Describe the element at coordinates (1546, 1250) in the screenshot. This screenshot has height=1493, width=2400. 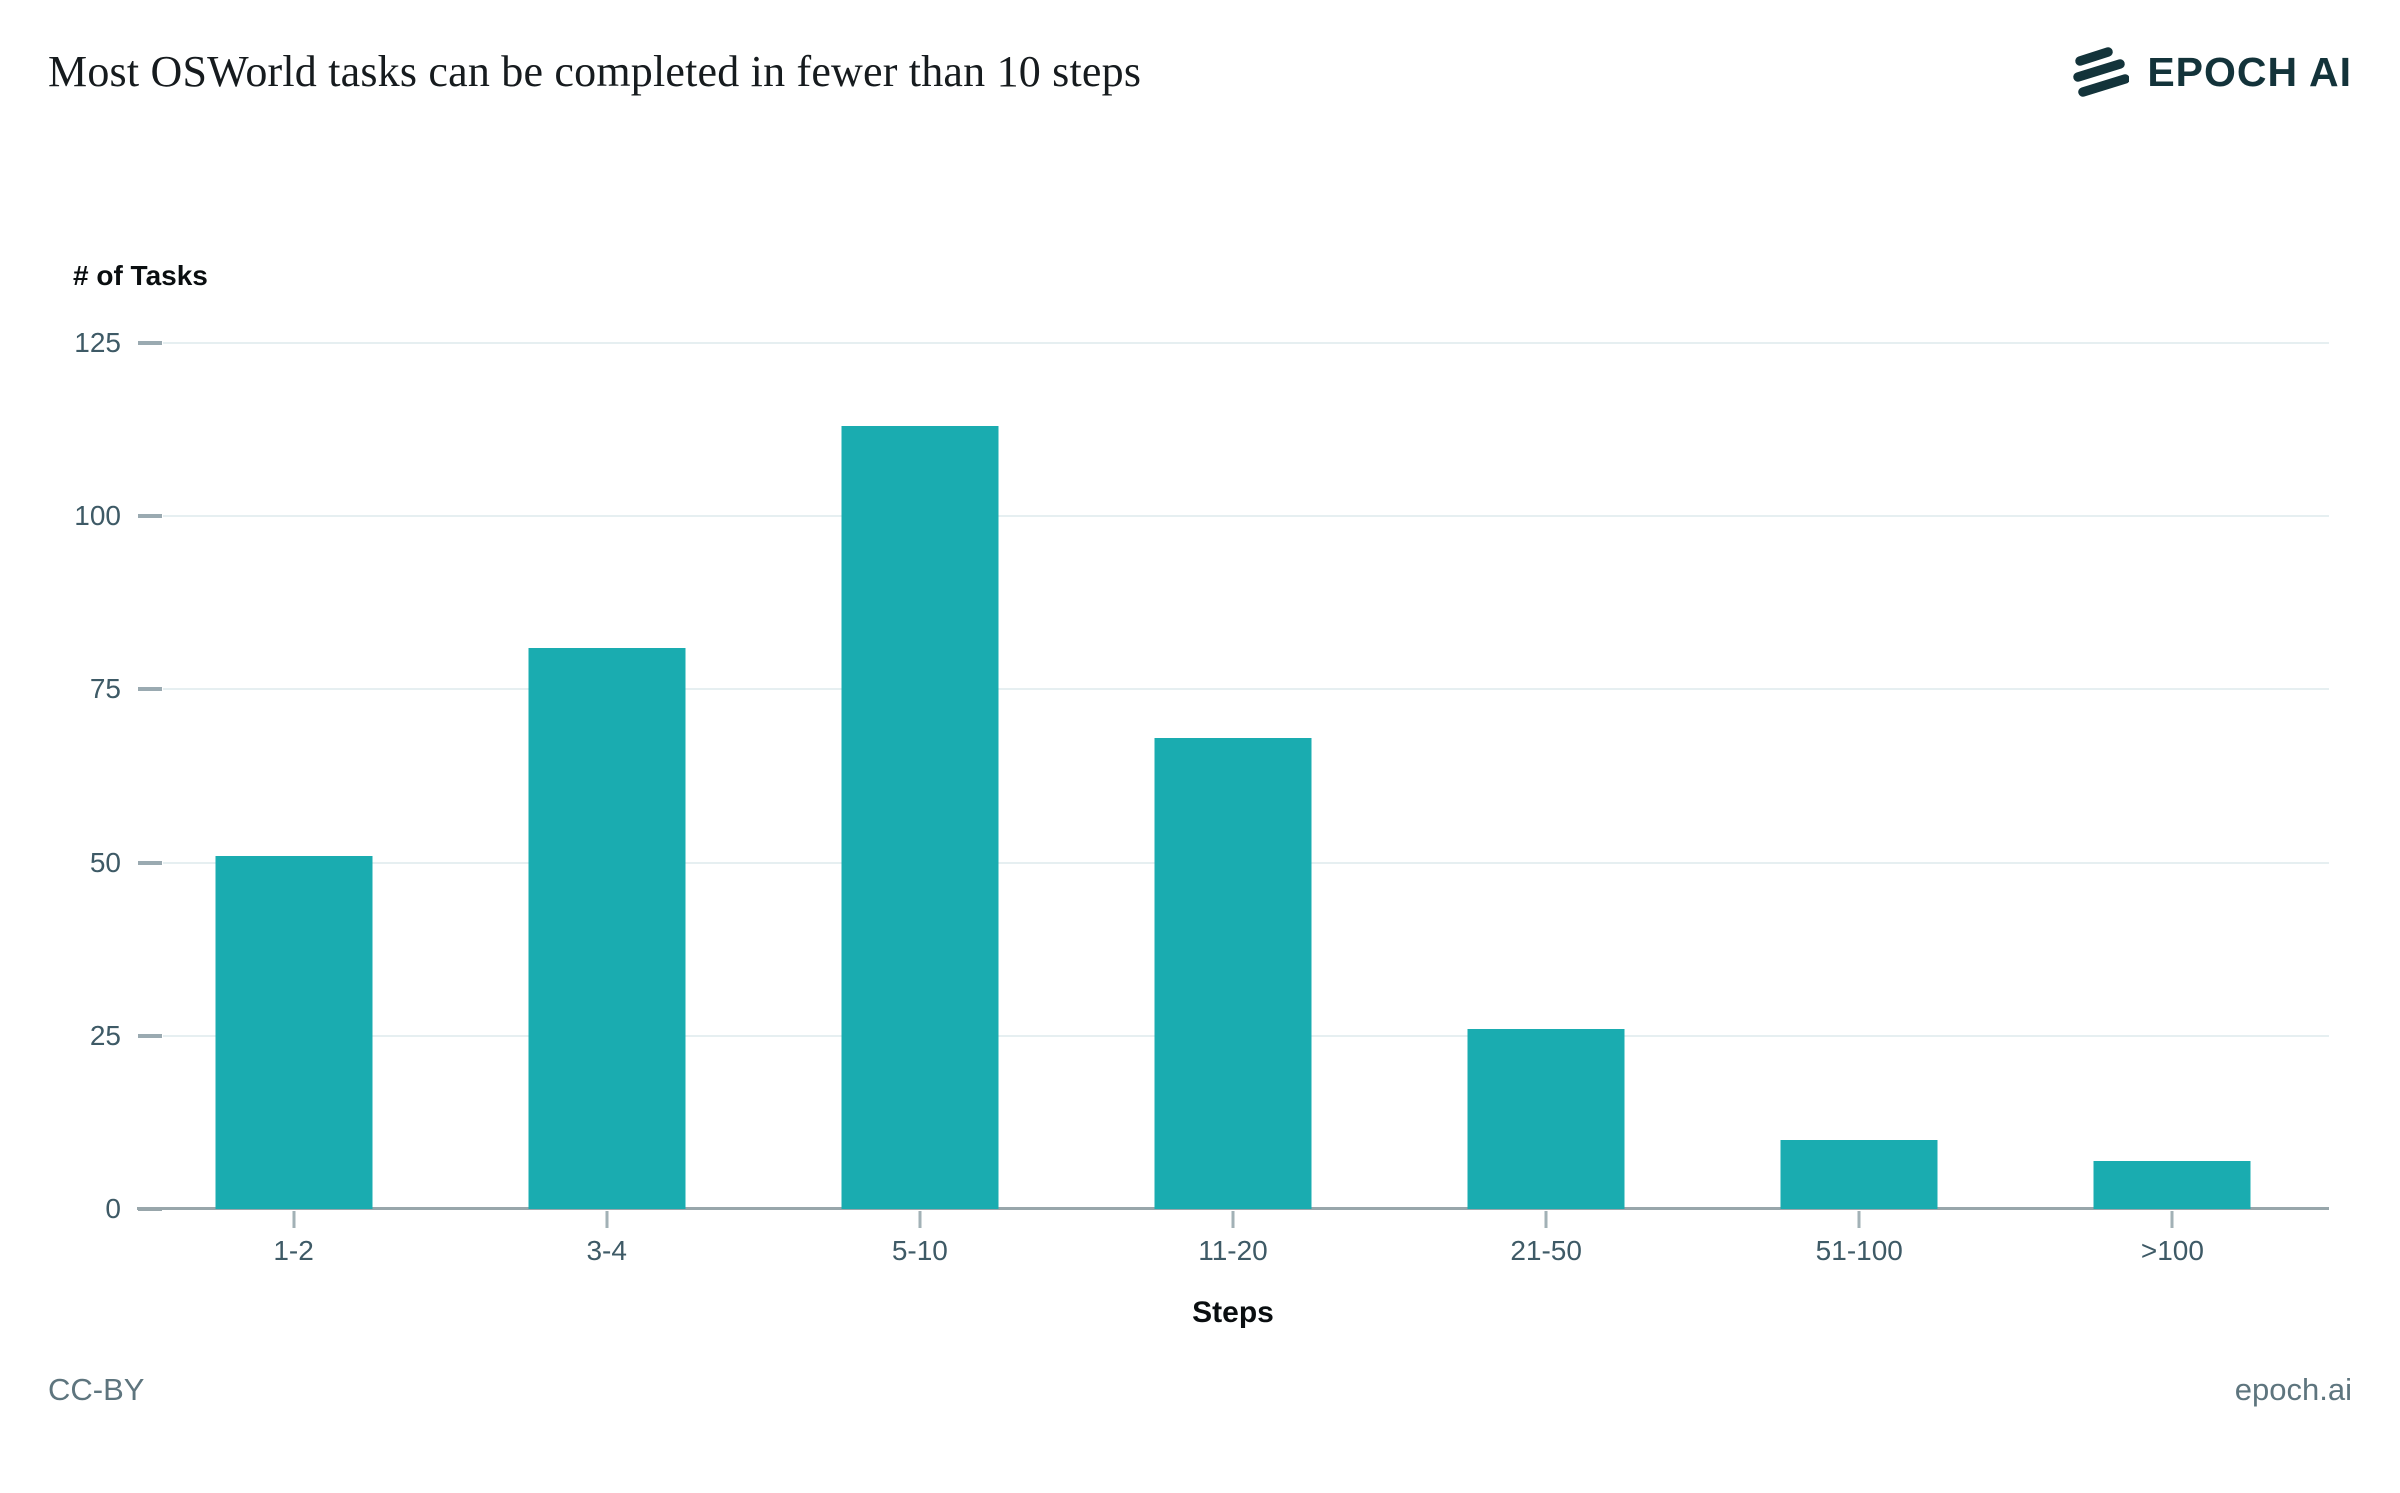
I see `x-tick-label-21-50: 21-50` at that location.